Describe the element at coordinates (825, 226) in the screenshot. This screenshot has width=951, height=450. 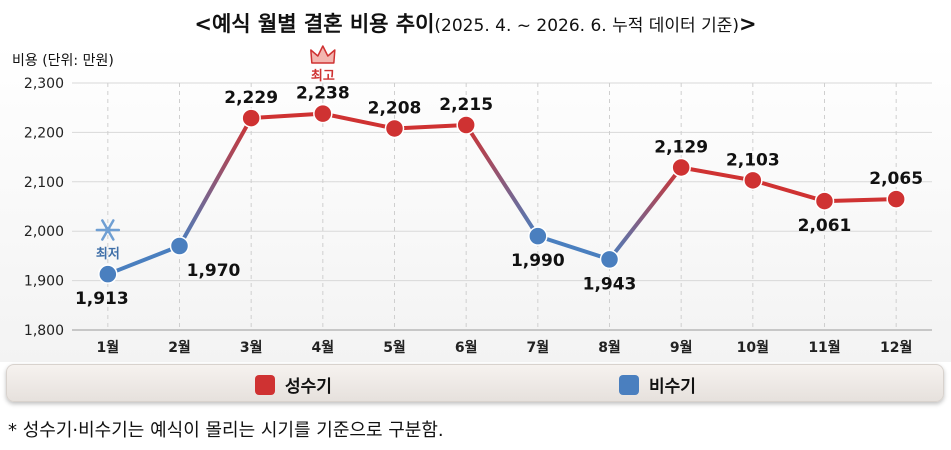
I see `data-label: 2,061` at that location.